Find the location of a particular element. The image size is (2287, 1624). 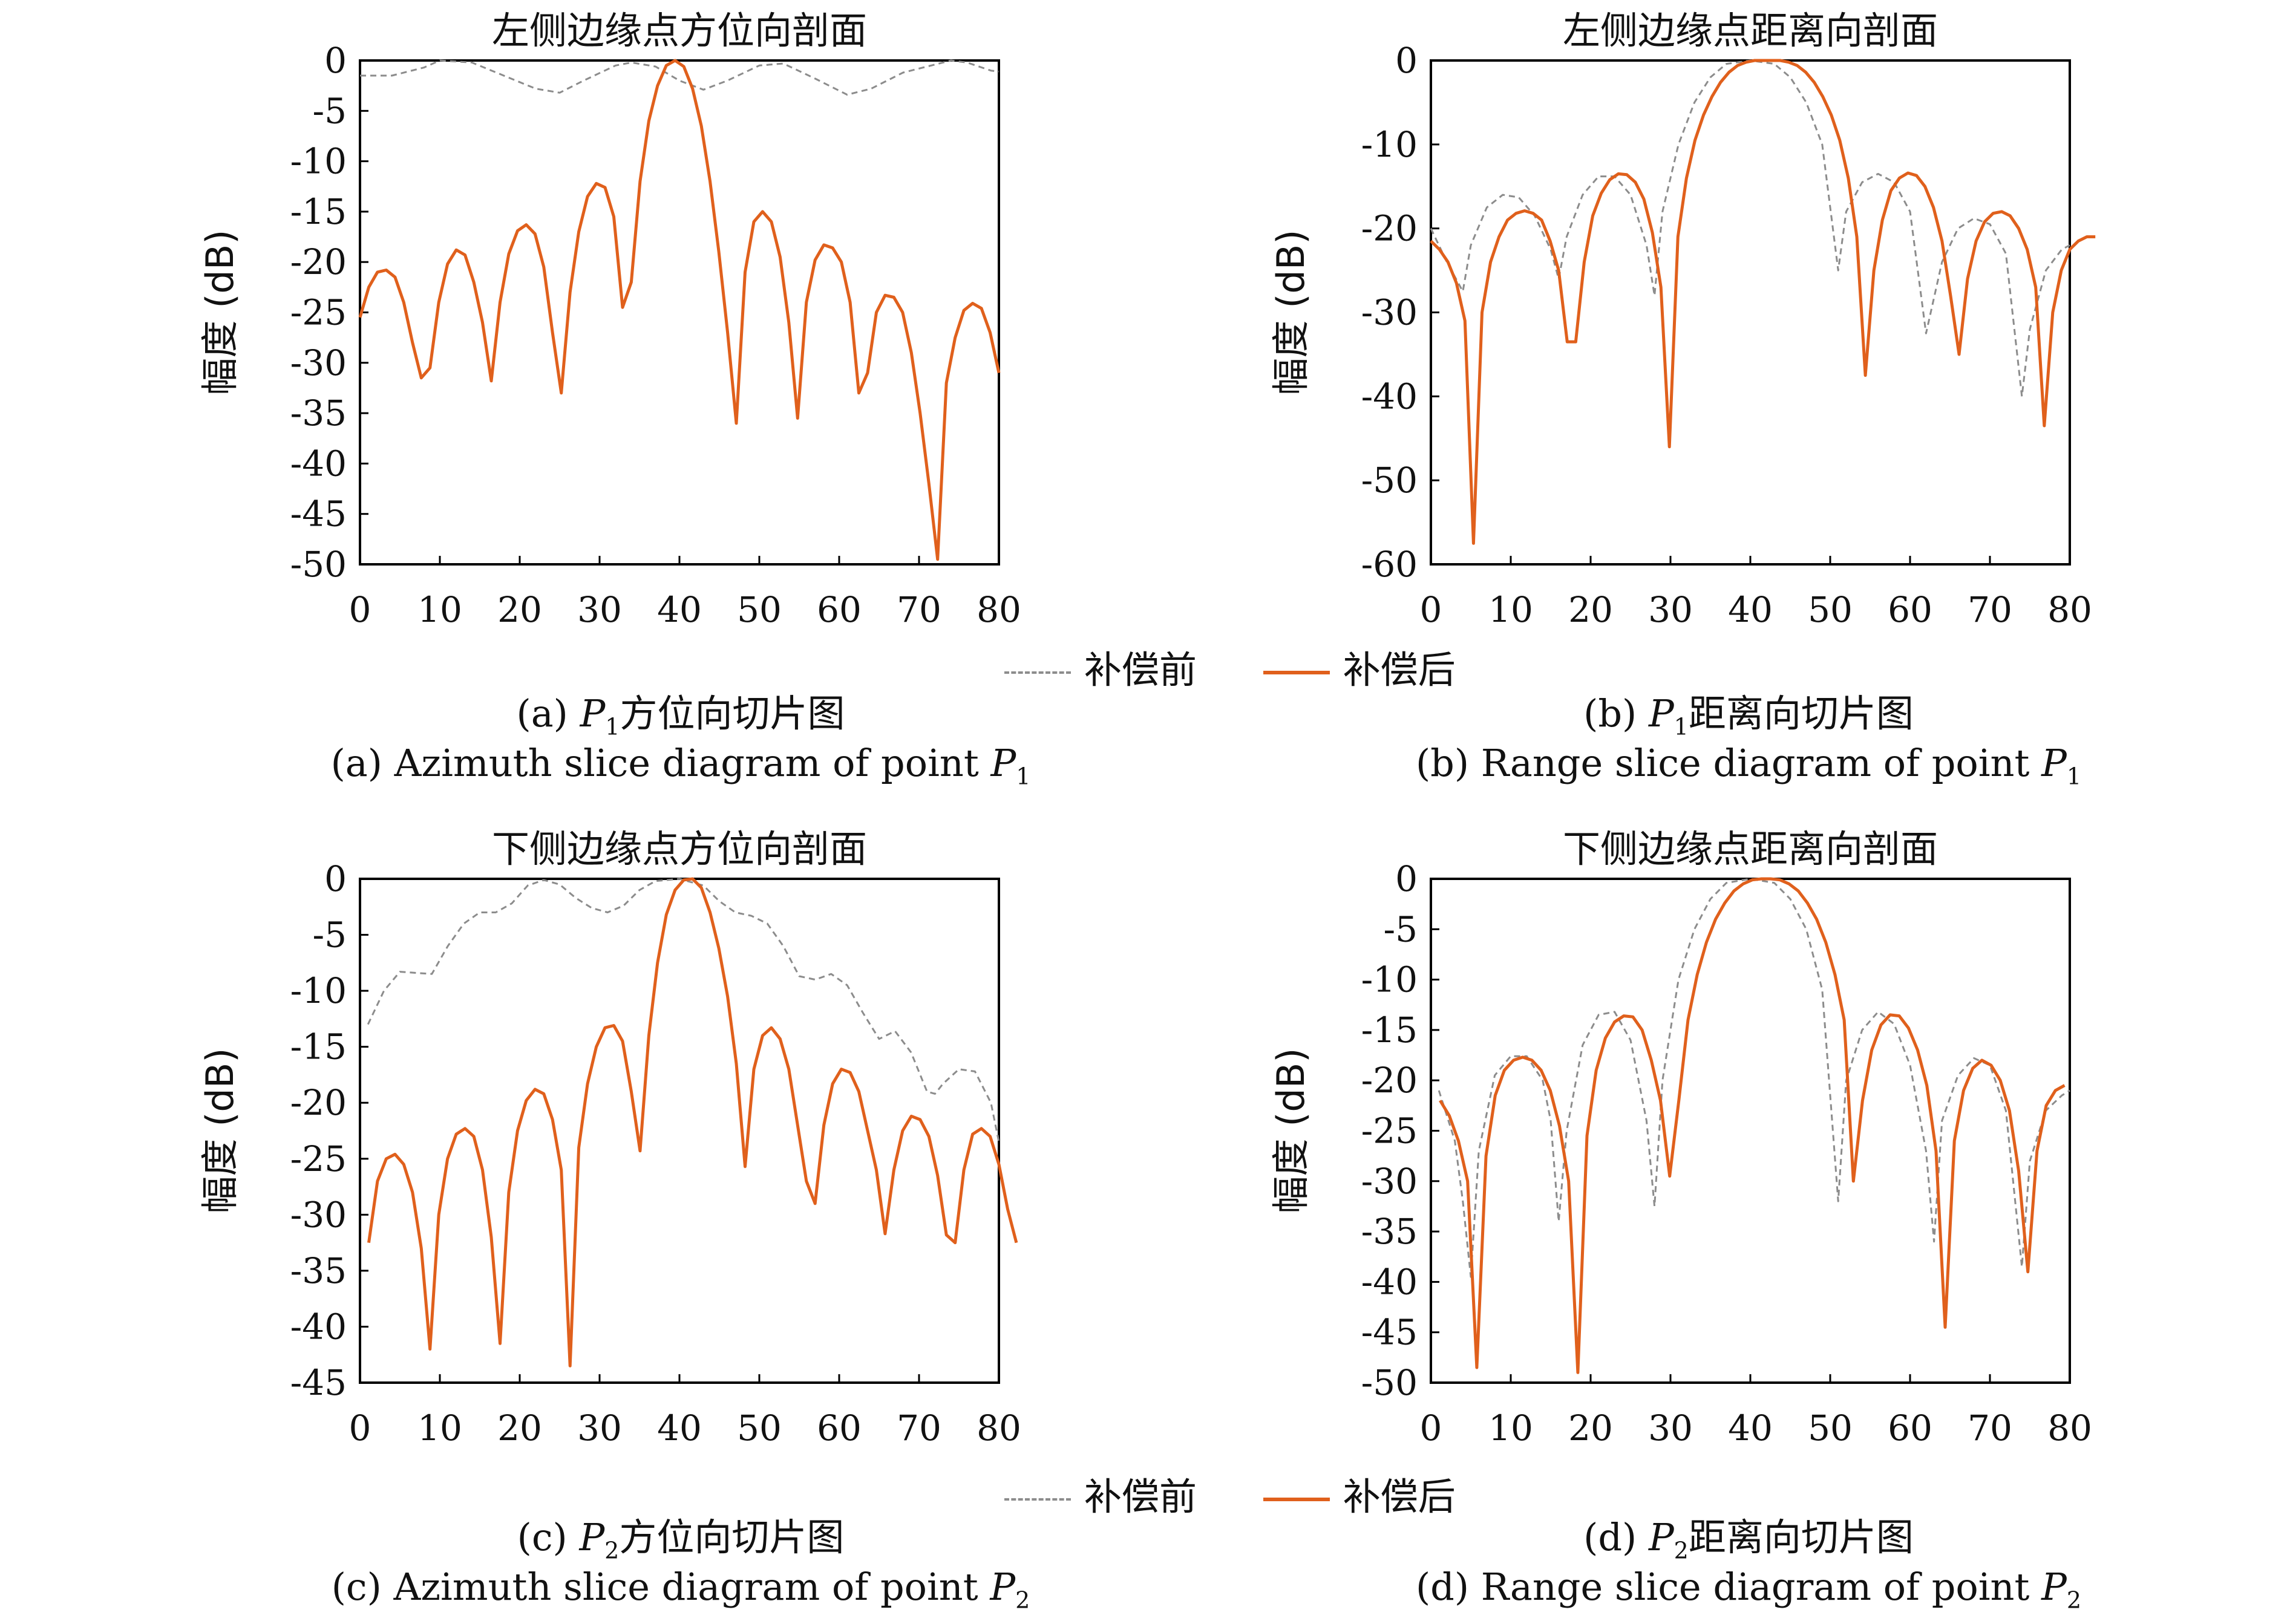

series-line-after-b is located at coordinates (1763, 302).